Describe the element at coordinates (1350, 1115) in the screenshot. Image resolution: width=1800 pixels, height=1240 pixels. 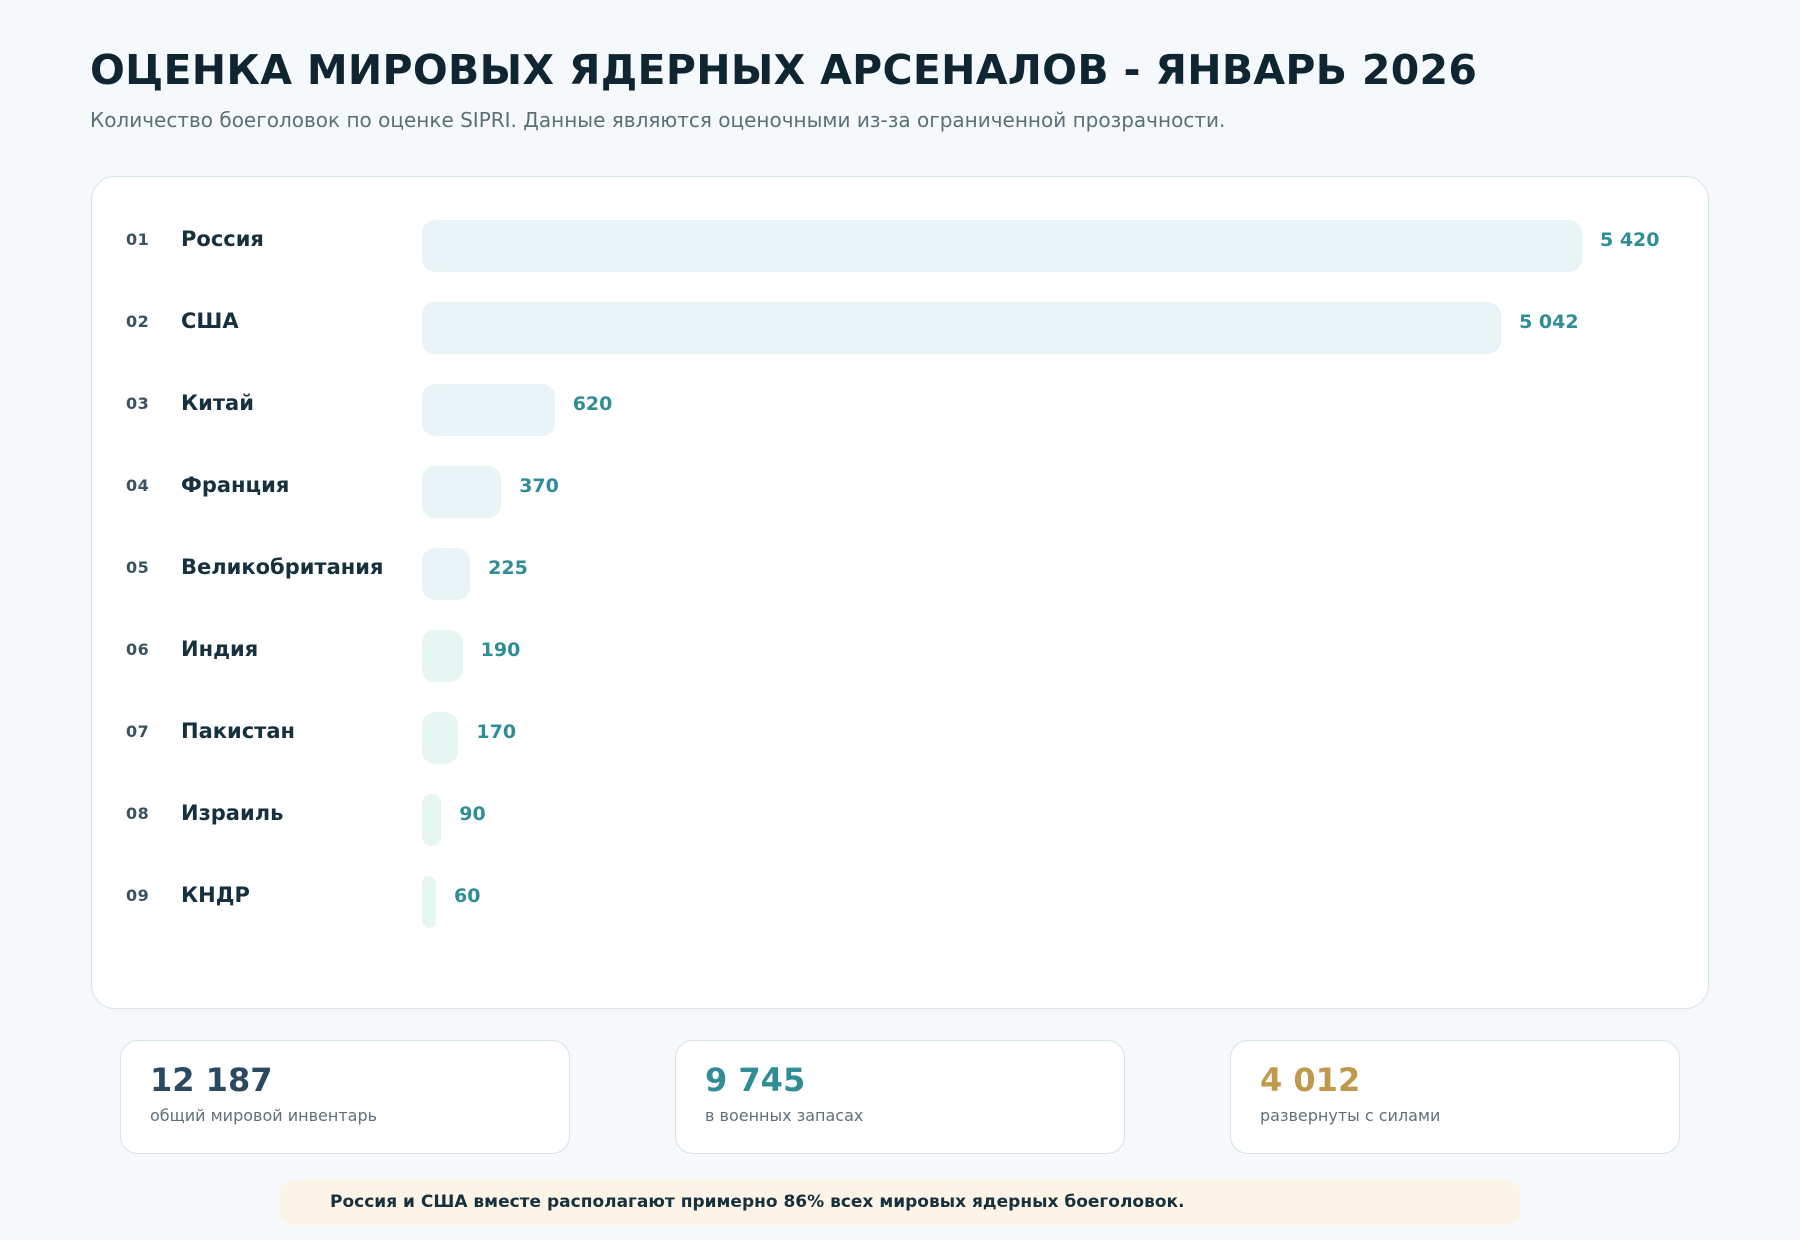
I see `stat-label: развернуты с силами` at that location.